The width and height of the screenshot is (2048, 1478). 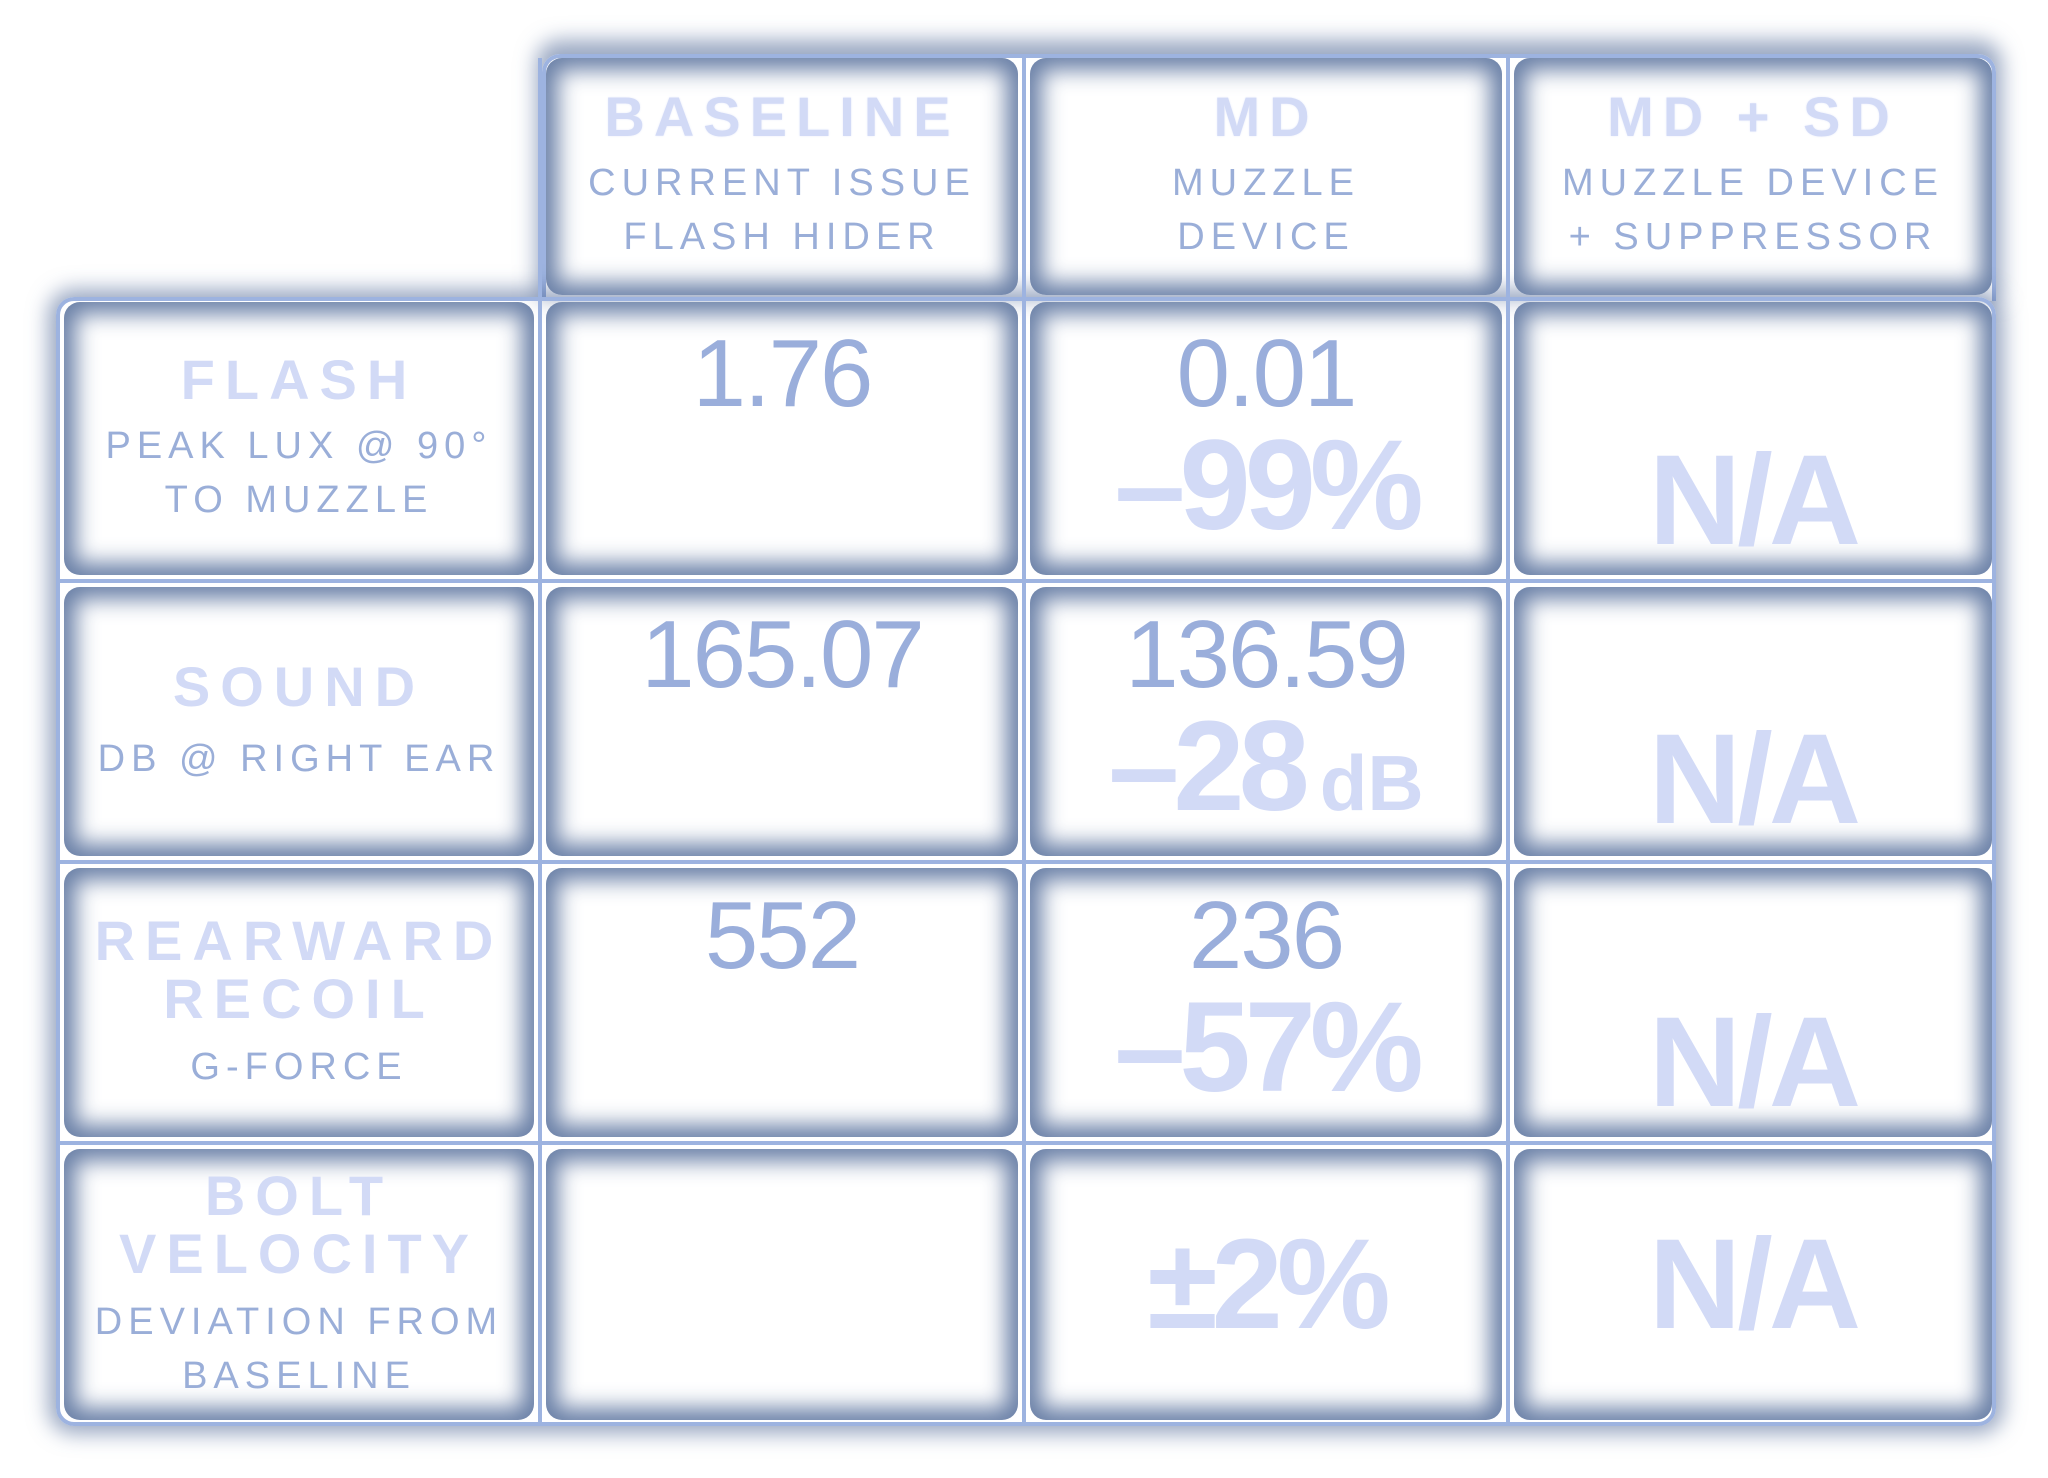 I want to click on column-header-frame, so click(x=1269, y=177).